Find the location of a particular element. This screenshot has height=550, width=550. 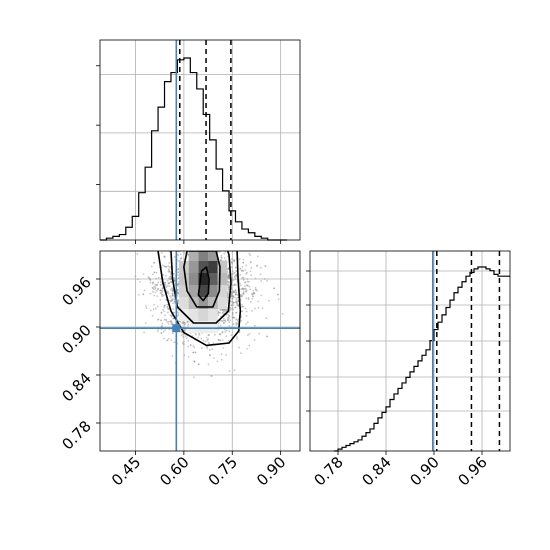

x-tick-label: 0.84 is located at coordinates (376, 471).